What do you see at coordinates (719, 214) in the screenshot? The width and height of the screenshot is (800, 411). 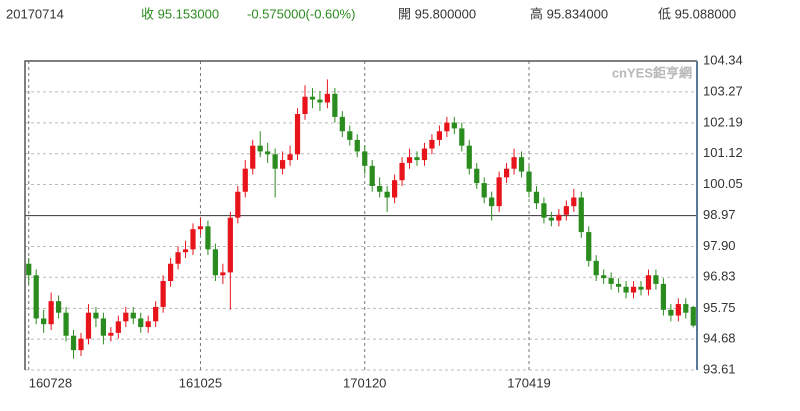 I see `y-tick-label: 98.97` at bounding box center [719, 214].